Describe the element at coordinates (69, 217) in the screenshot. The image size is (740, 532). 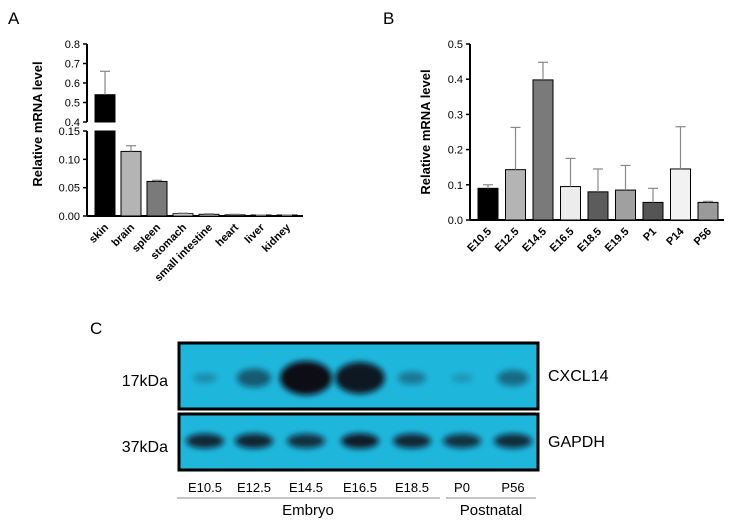
I see `panel-a-ytick-label: 0.00` at that location.